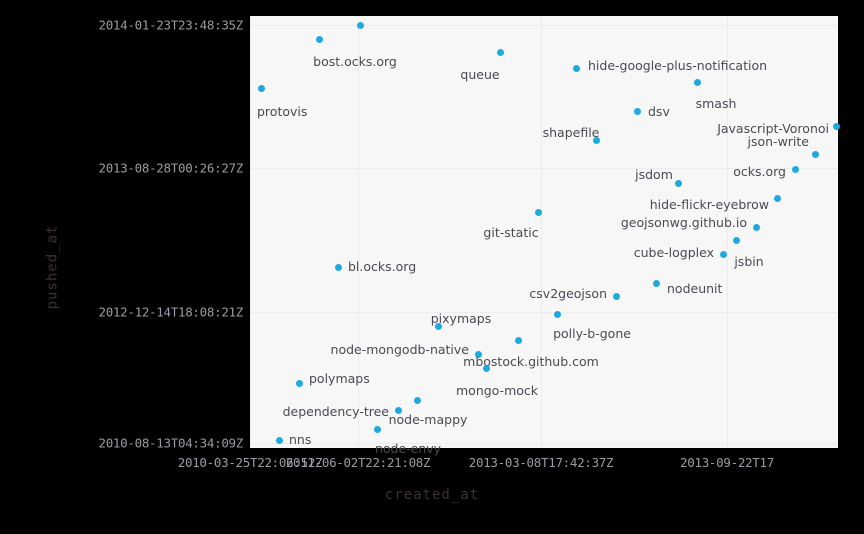  What do you see at coordinates (511, 232) in the screenshot?
I see `scatter-point-label: git-static` at bounding box center [511, 232].